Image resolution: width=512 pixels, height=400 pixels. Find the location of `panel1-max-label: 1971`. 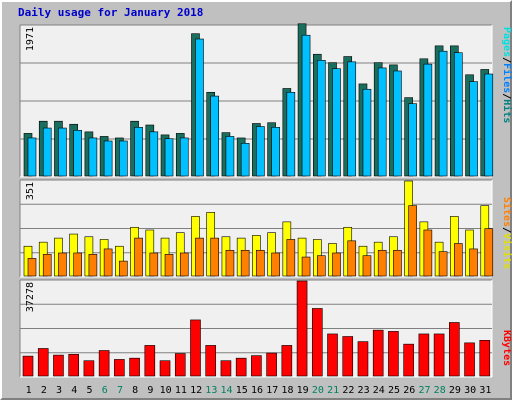

panel1-max-label: 1971 is located at coordinates (30, 39).